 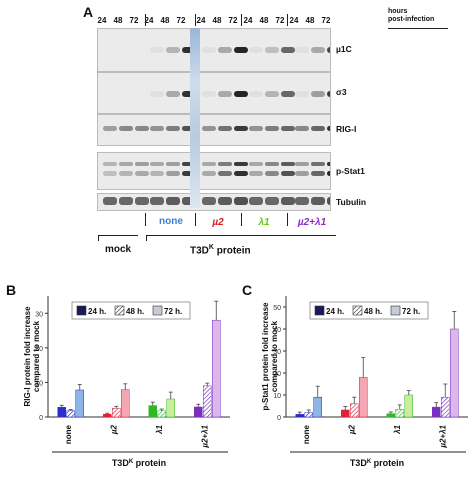 I want to click on panel-a-letter: A, so click(x=88, y=12).